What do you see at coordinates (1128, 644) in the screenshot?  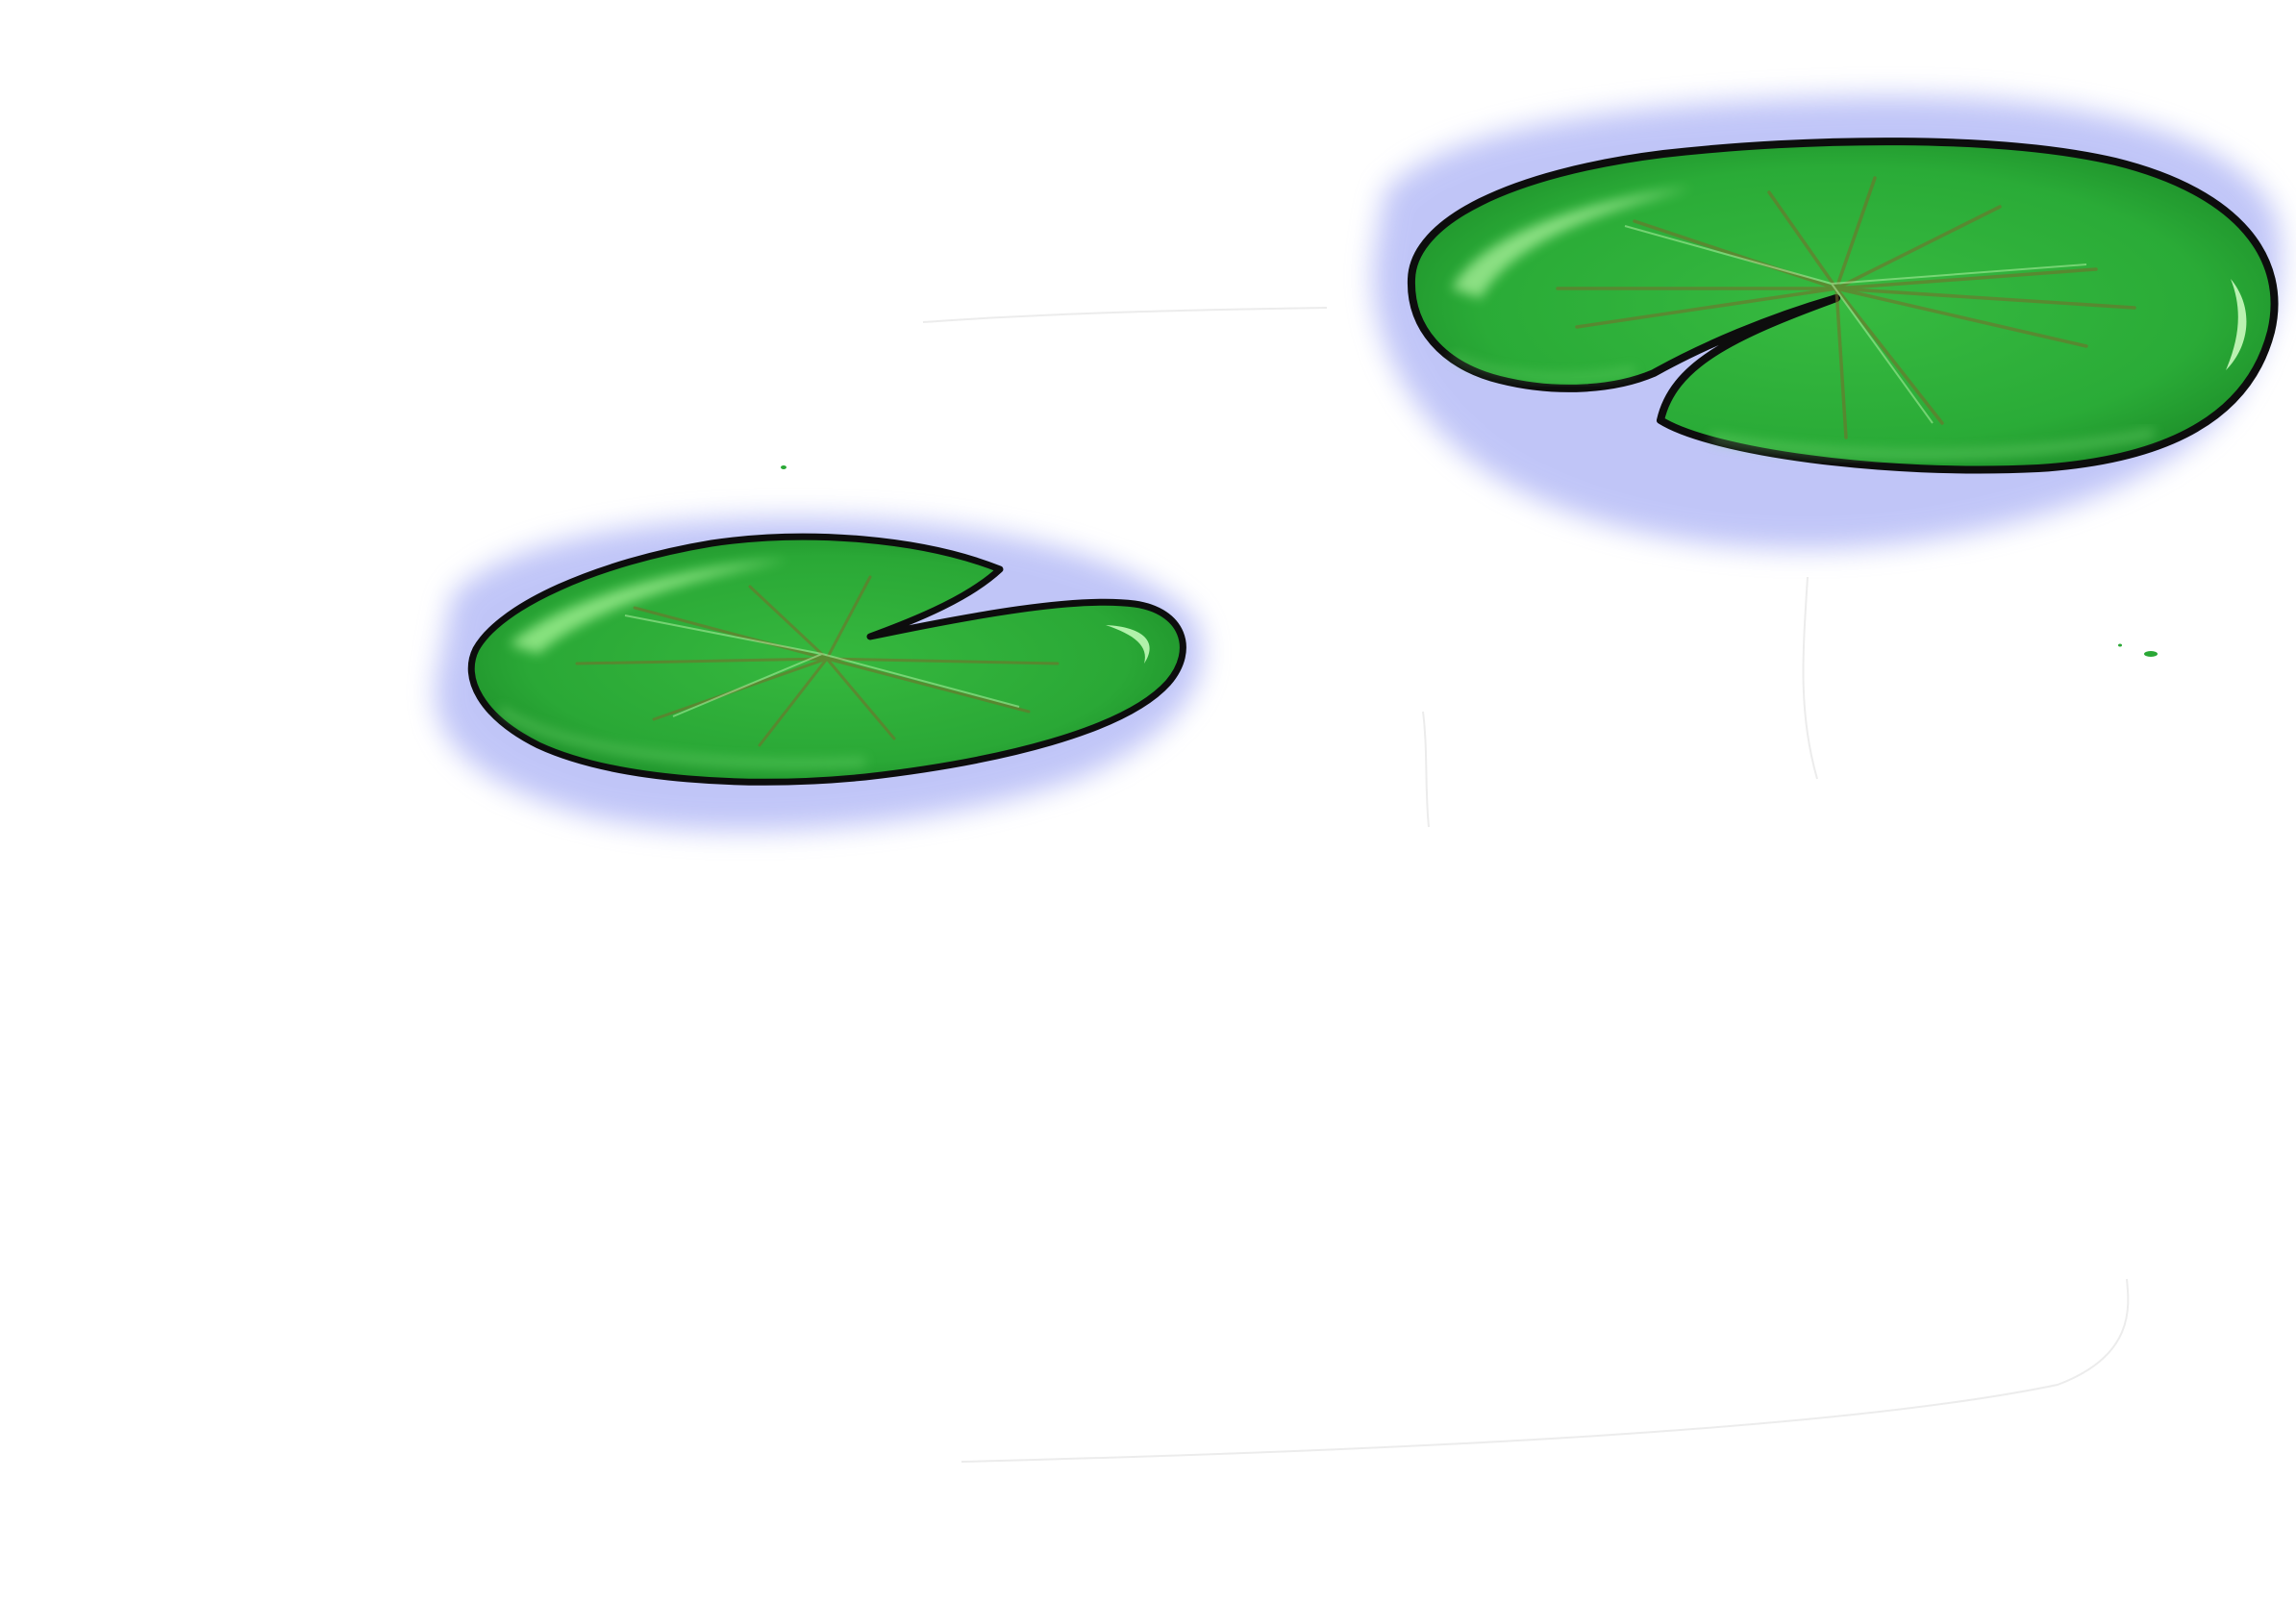 I see `leaf-left-rim-highlight` at bounding box center [1128, 644].